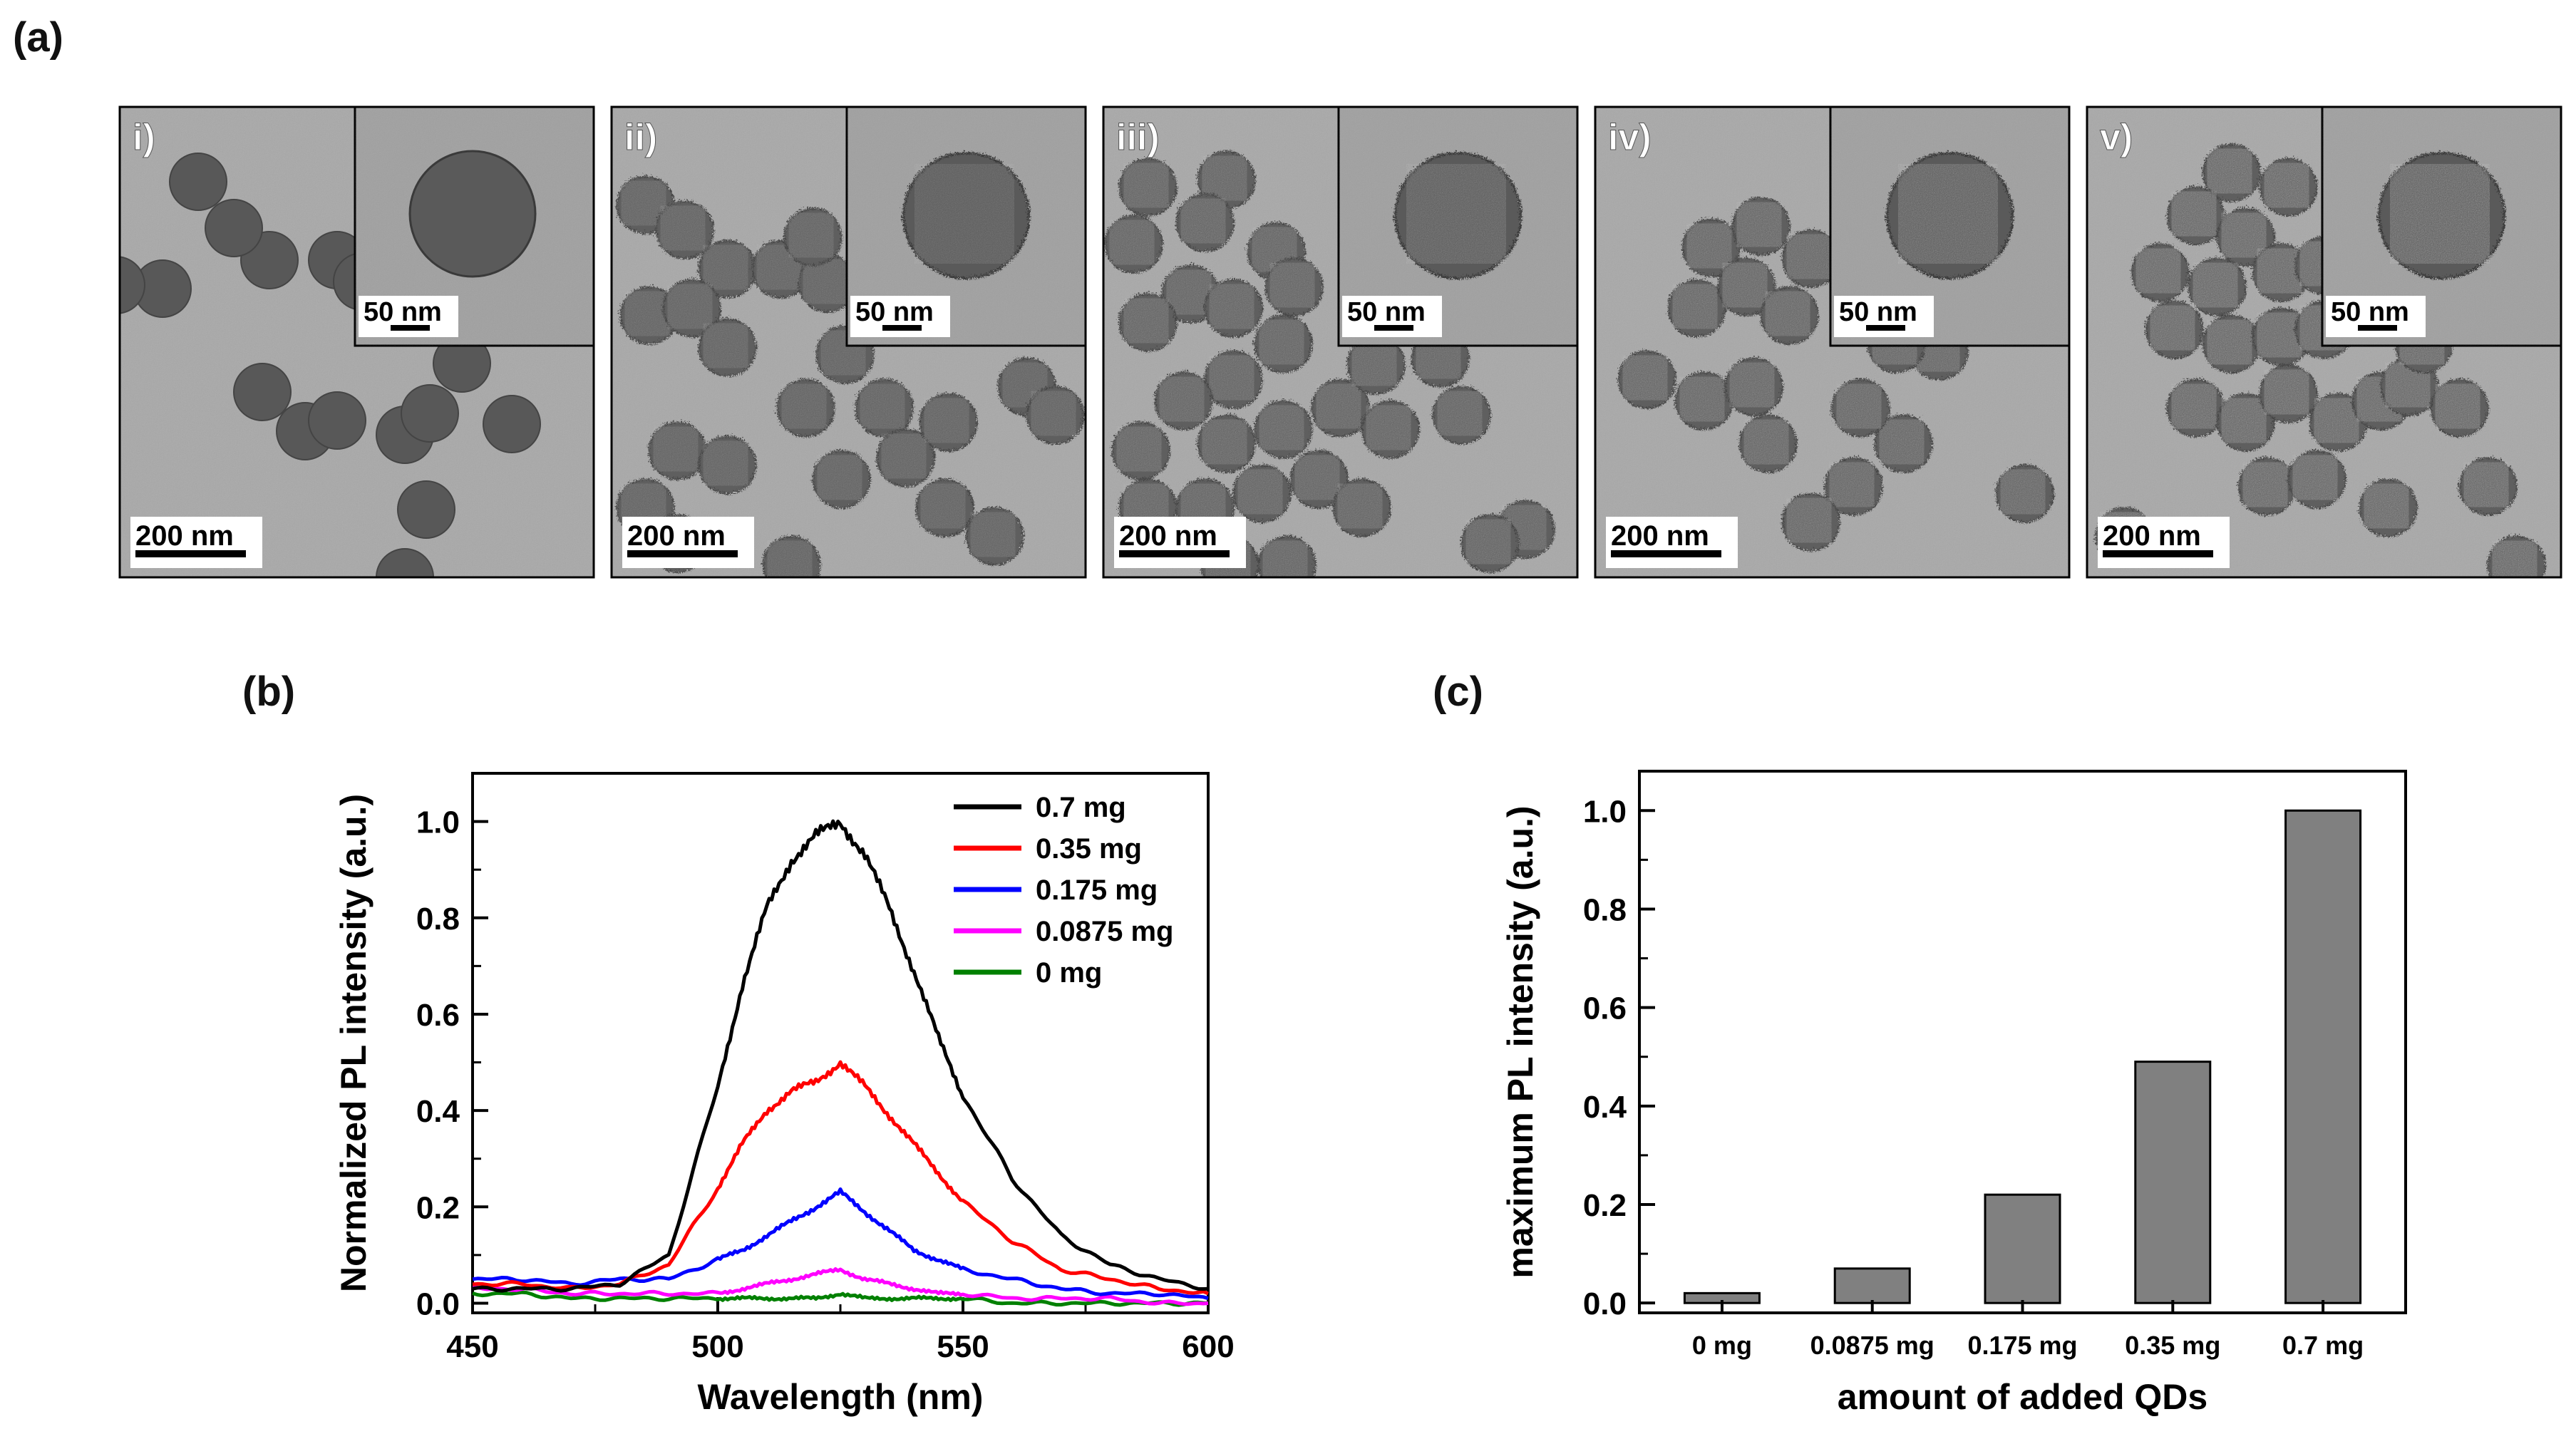 This screenshot has width=2576, height=1439. What do you see at coordinates (1069, 973) in the screenshot?
I see `legend-label: 0 mg` at bounding box center [1069, 973].